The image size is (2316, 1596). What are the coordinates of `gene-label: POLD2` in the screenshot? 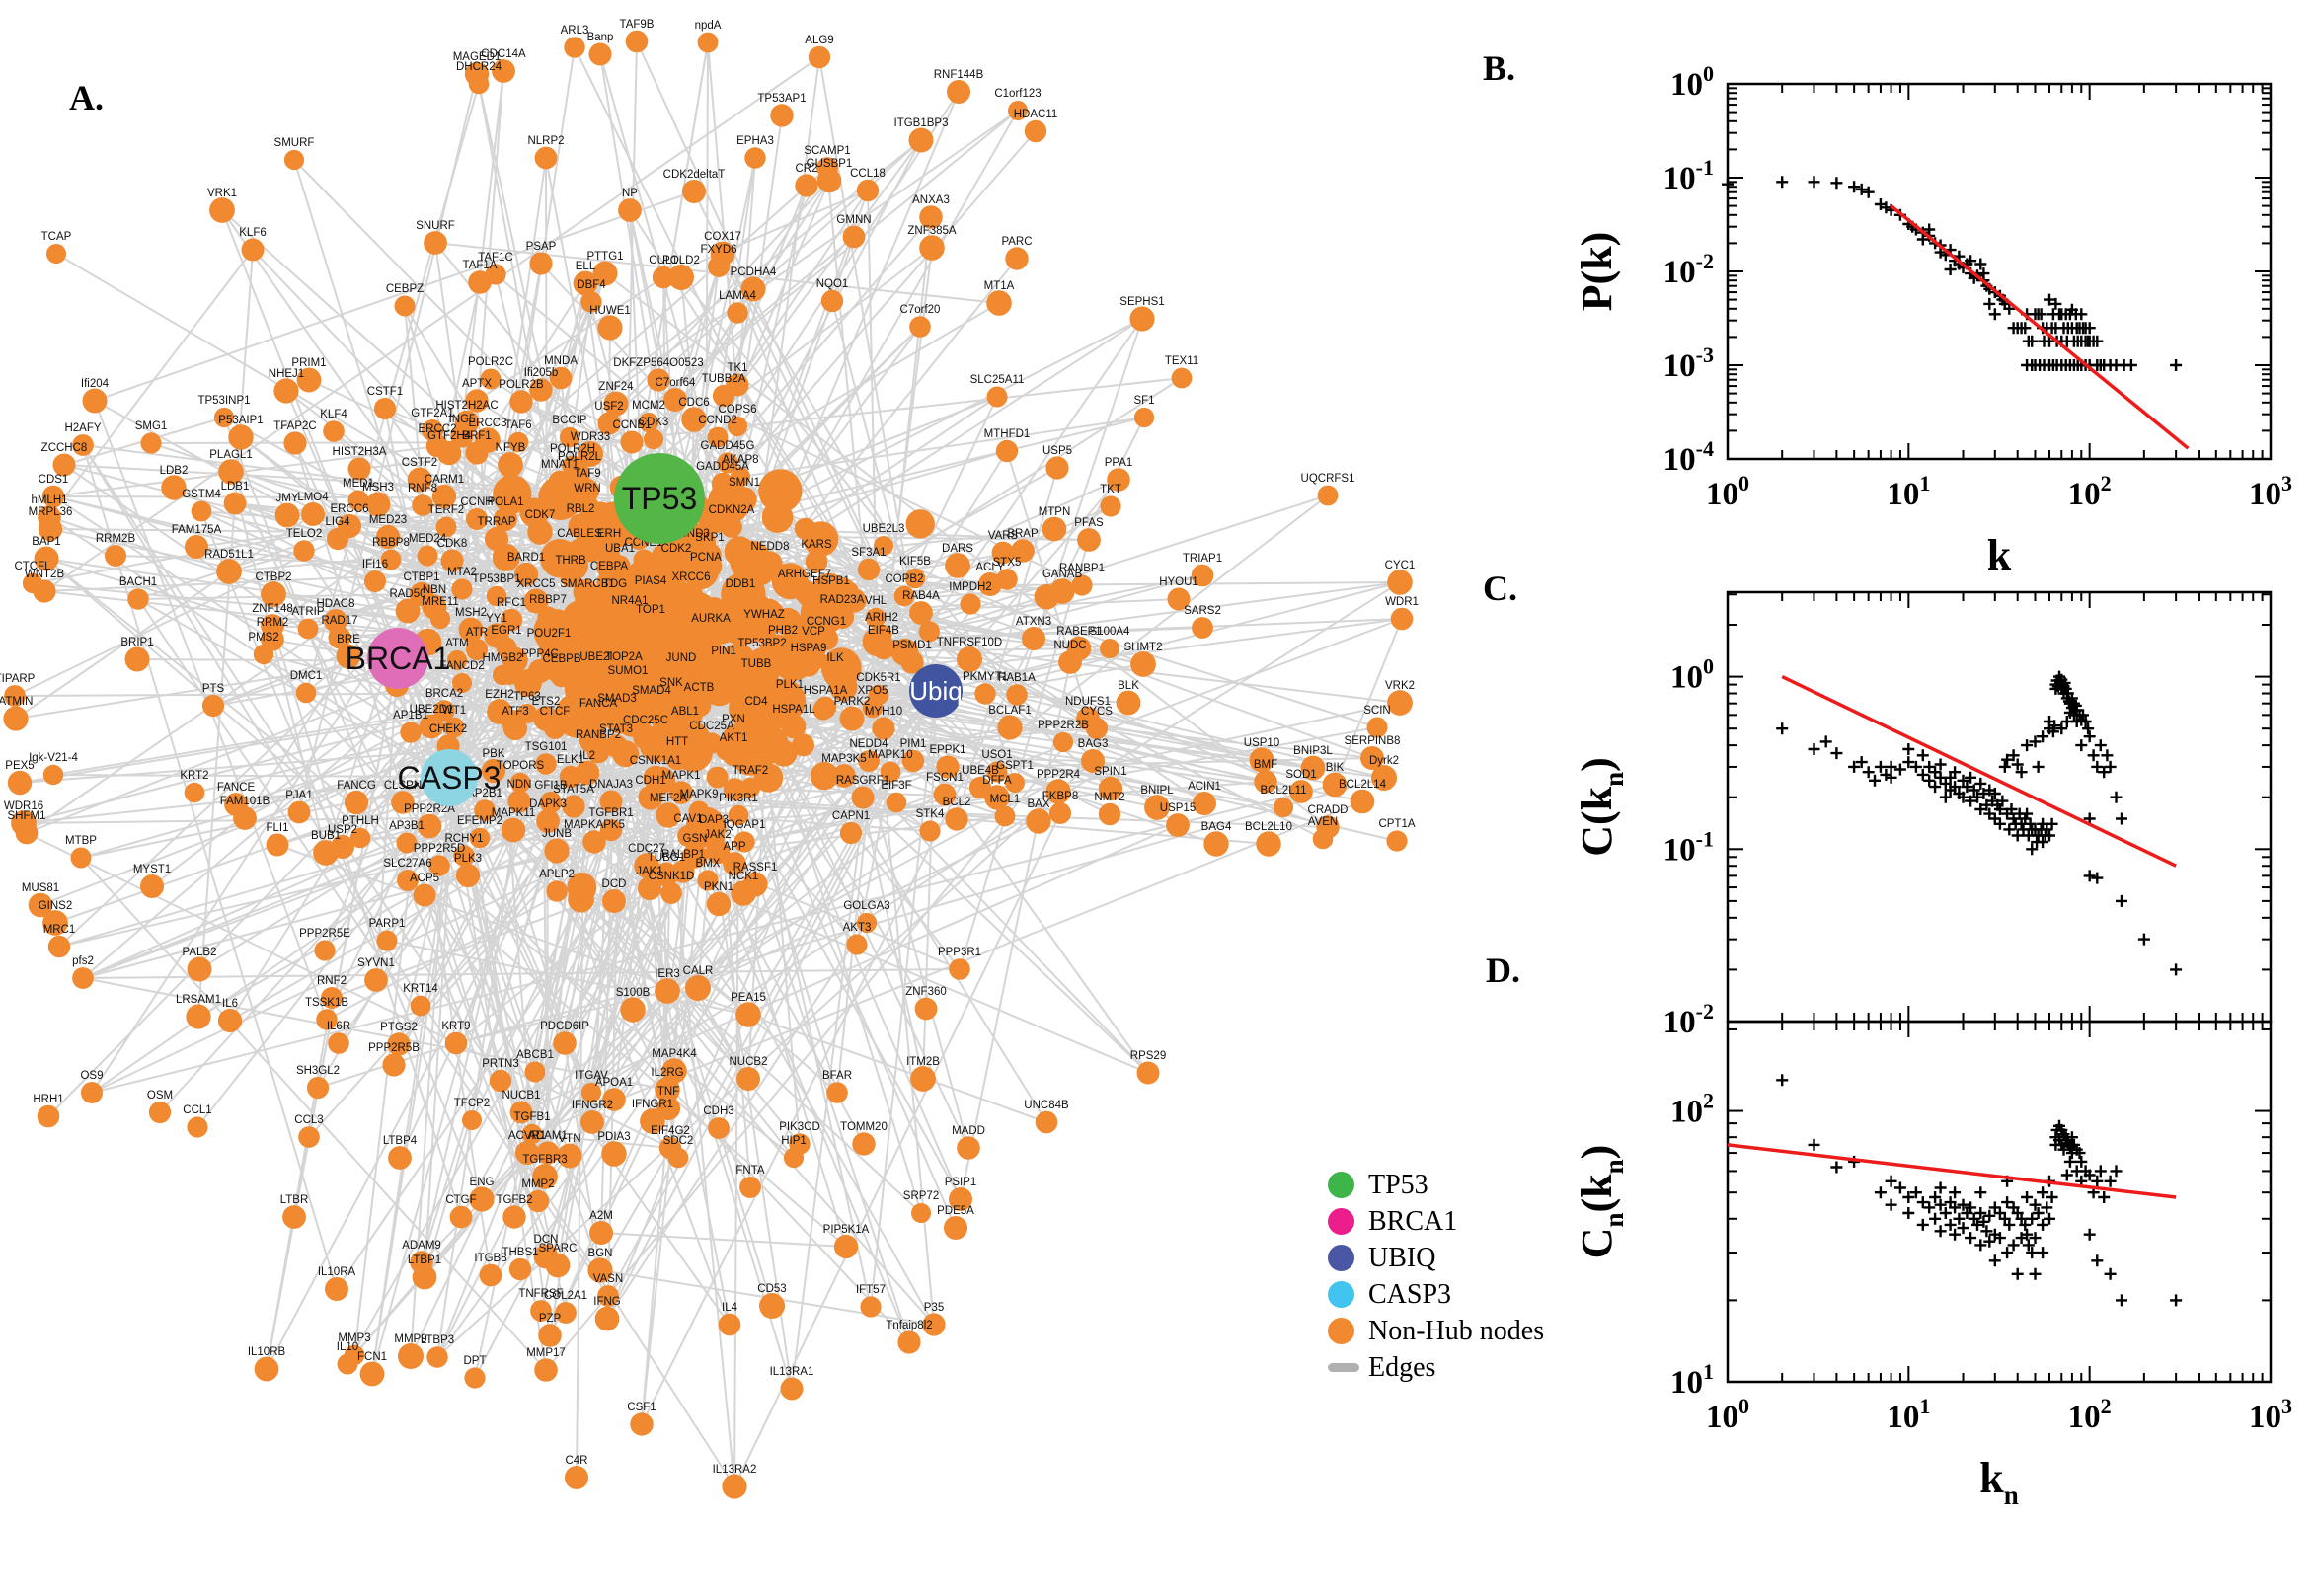 It's located at (681, 260).